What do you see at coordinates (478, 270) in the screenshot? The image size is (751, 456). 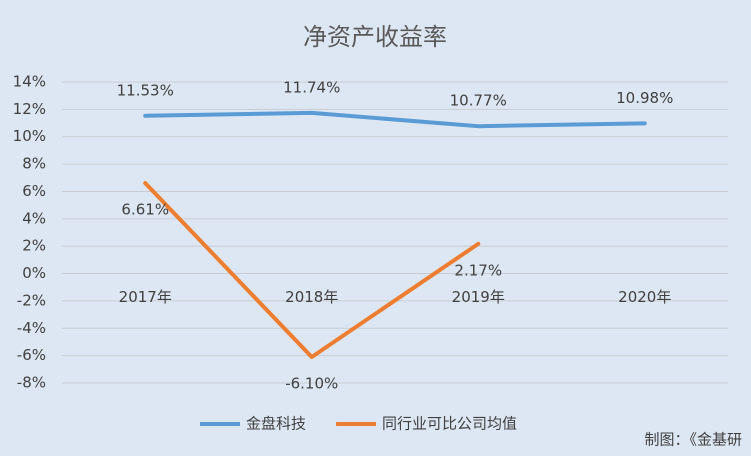 I see `data-label: 2.17%` at bounding box center [478, 270].